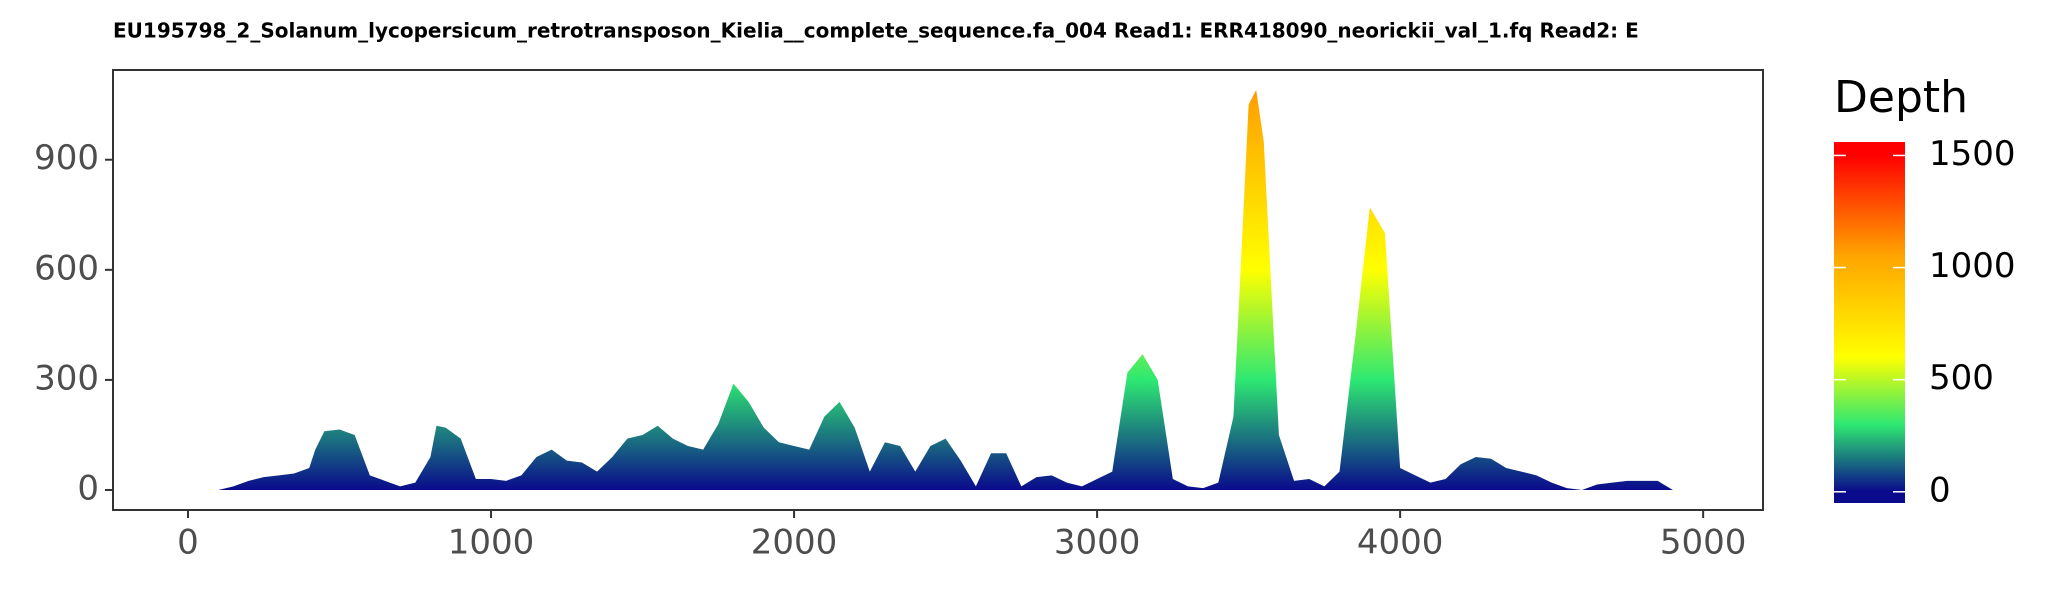  I want to click on y-tick-label: 600, so click(66, 268).